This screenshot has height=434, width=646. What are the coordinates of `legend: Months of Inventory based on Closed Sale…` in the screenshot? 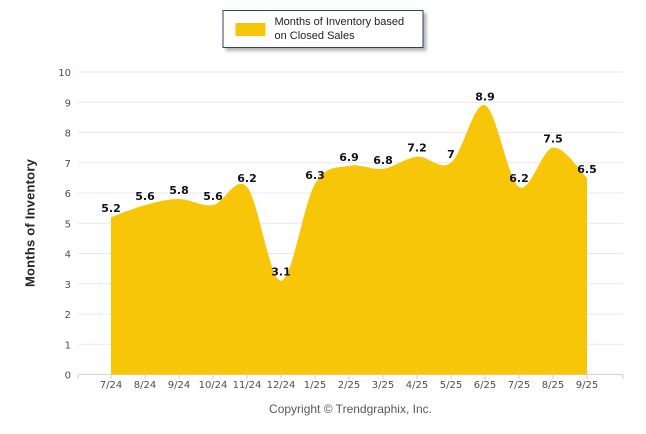 It's located at (323, 29).